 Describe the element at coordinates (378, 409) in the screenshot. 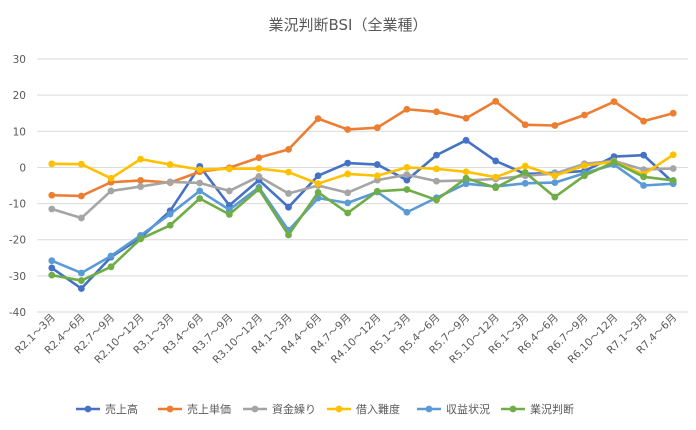

I see `legend-label: 借入難度` at that location.